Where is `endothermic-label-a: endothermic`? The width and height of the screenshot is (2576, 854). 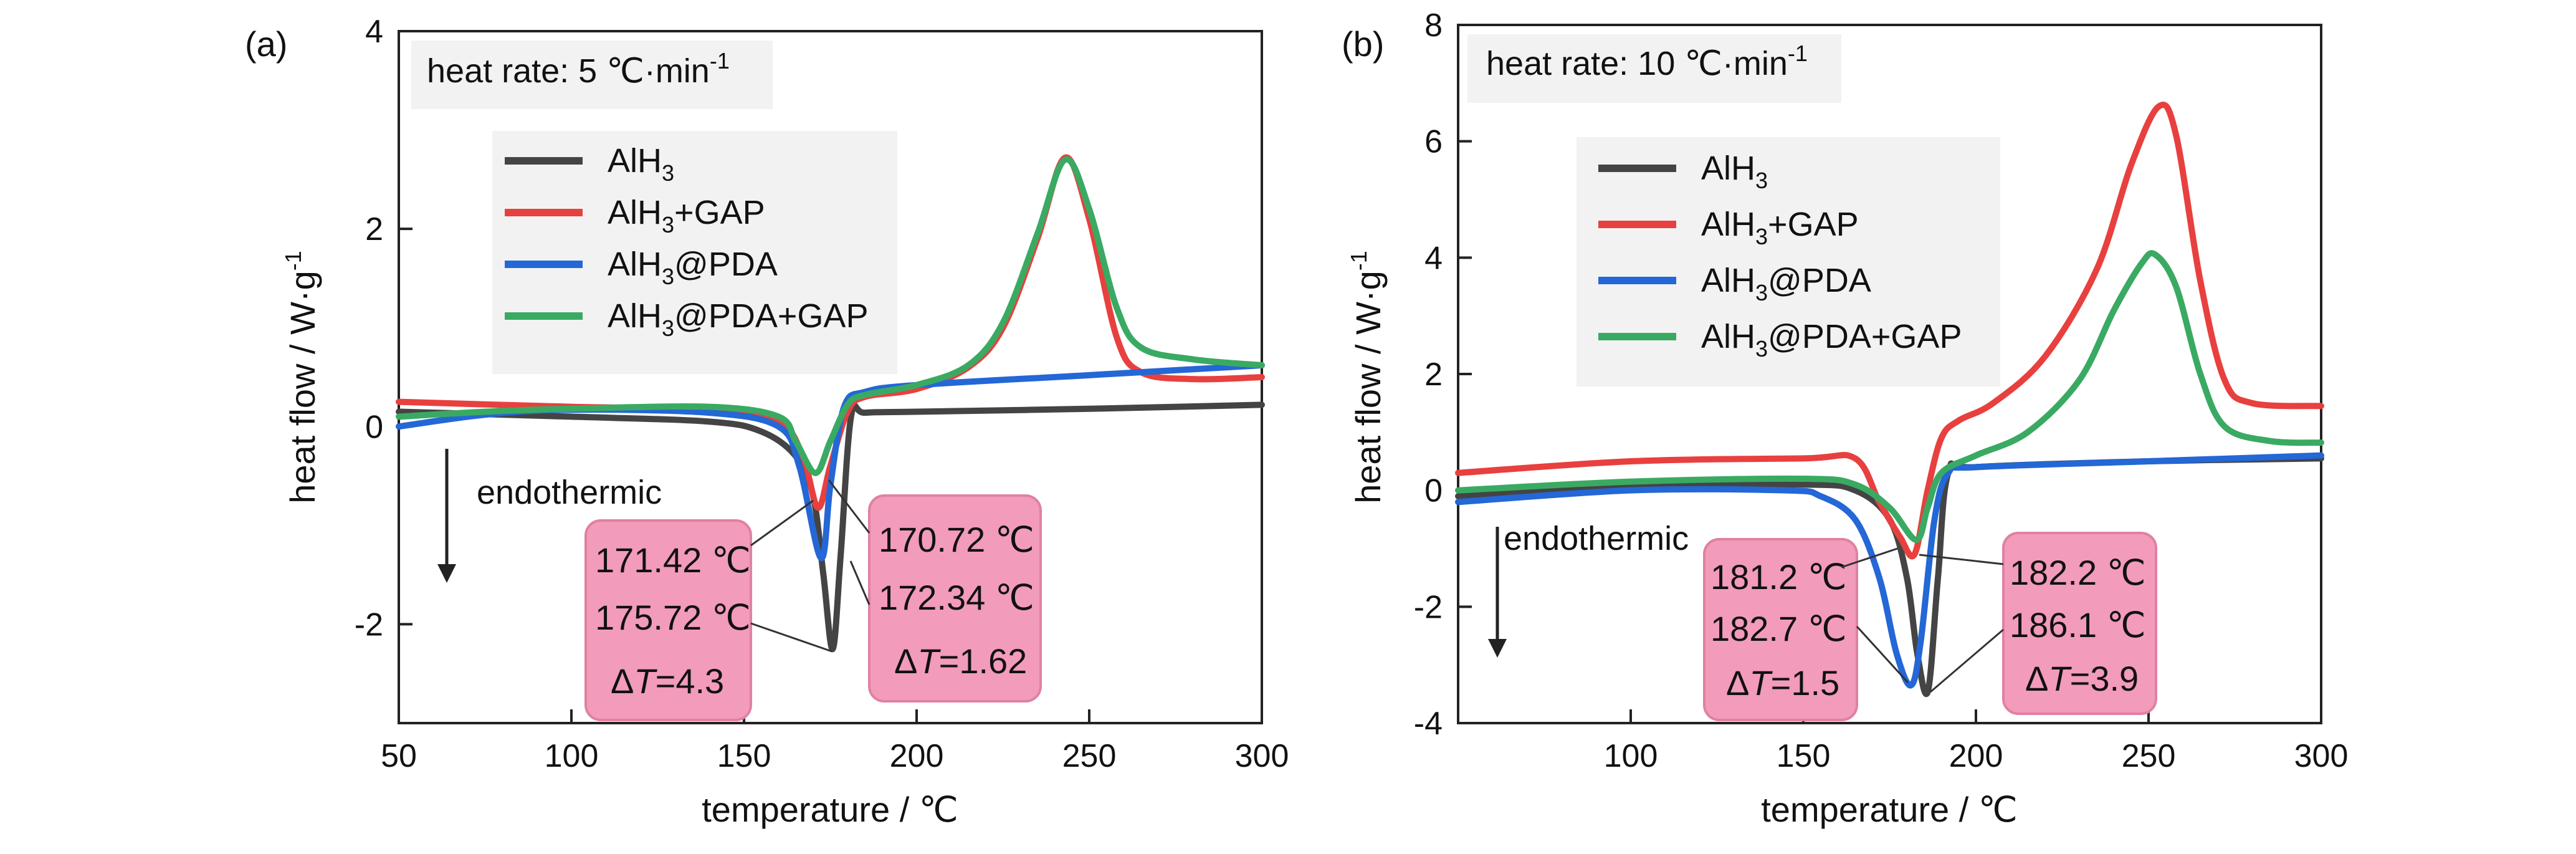
endothermic-label-a: endothermic is located at coordinates (569, 492).